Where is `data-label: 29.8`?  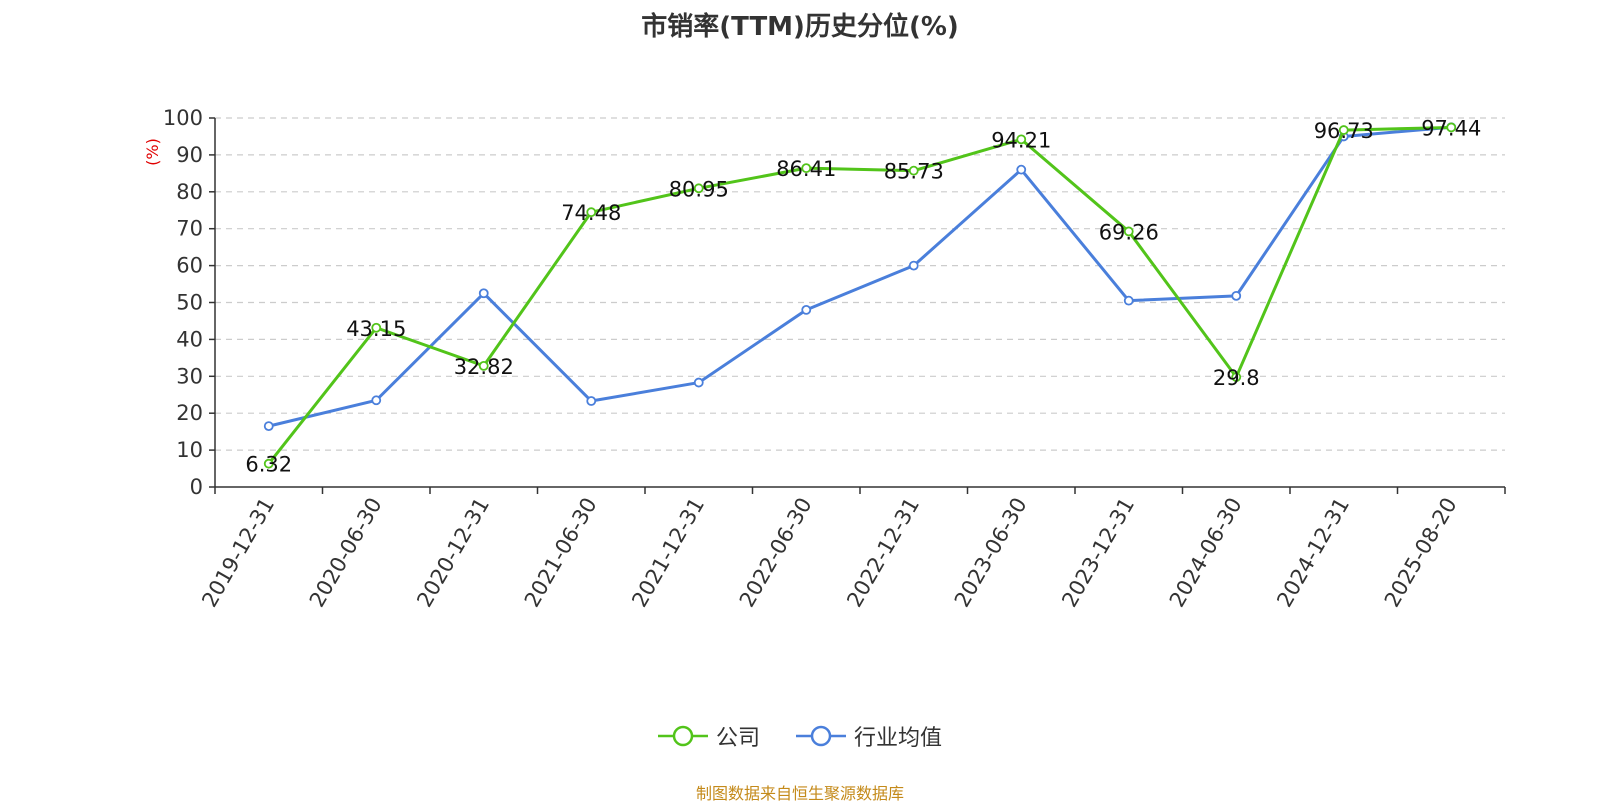 data-label: 29.8 is located at coordinates (1236, 378).